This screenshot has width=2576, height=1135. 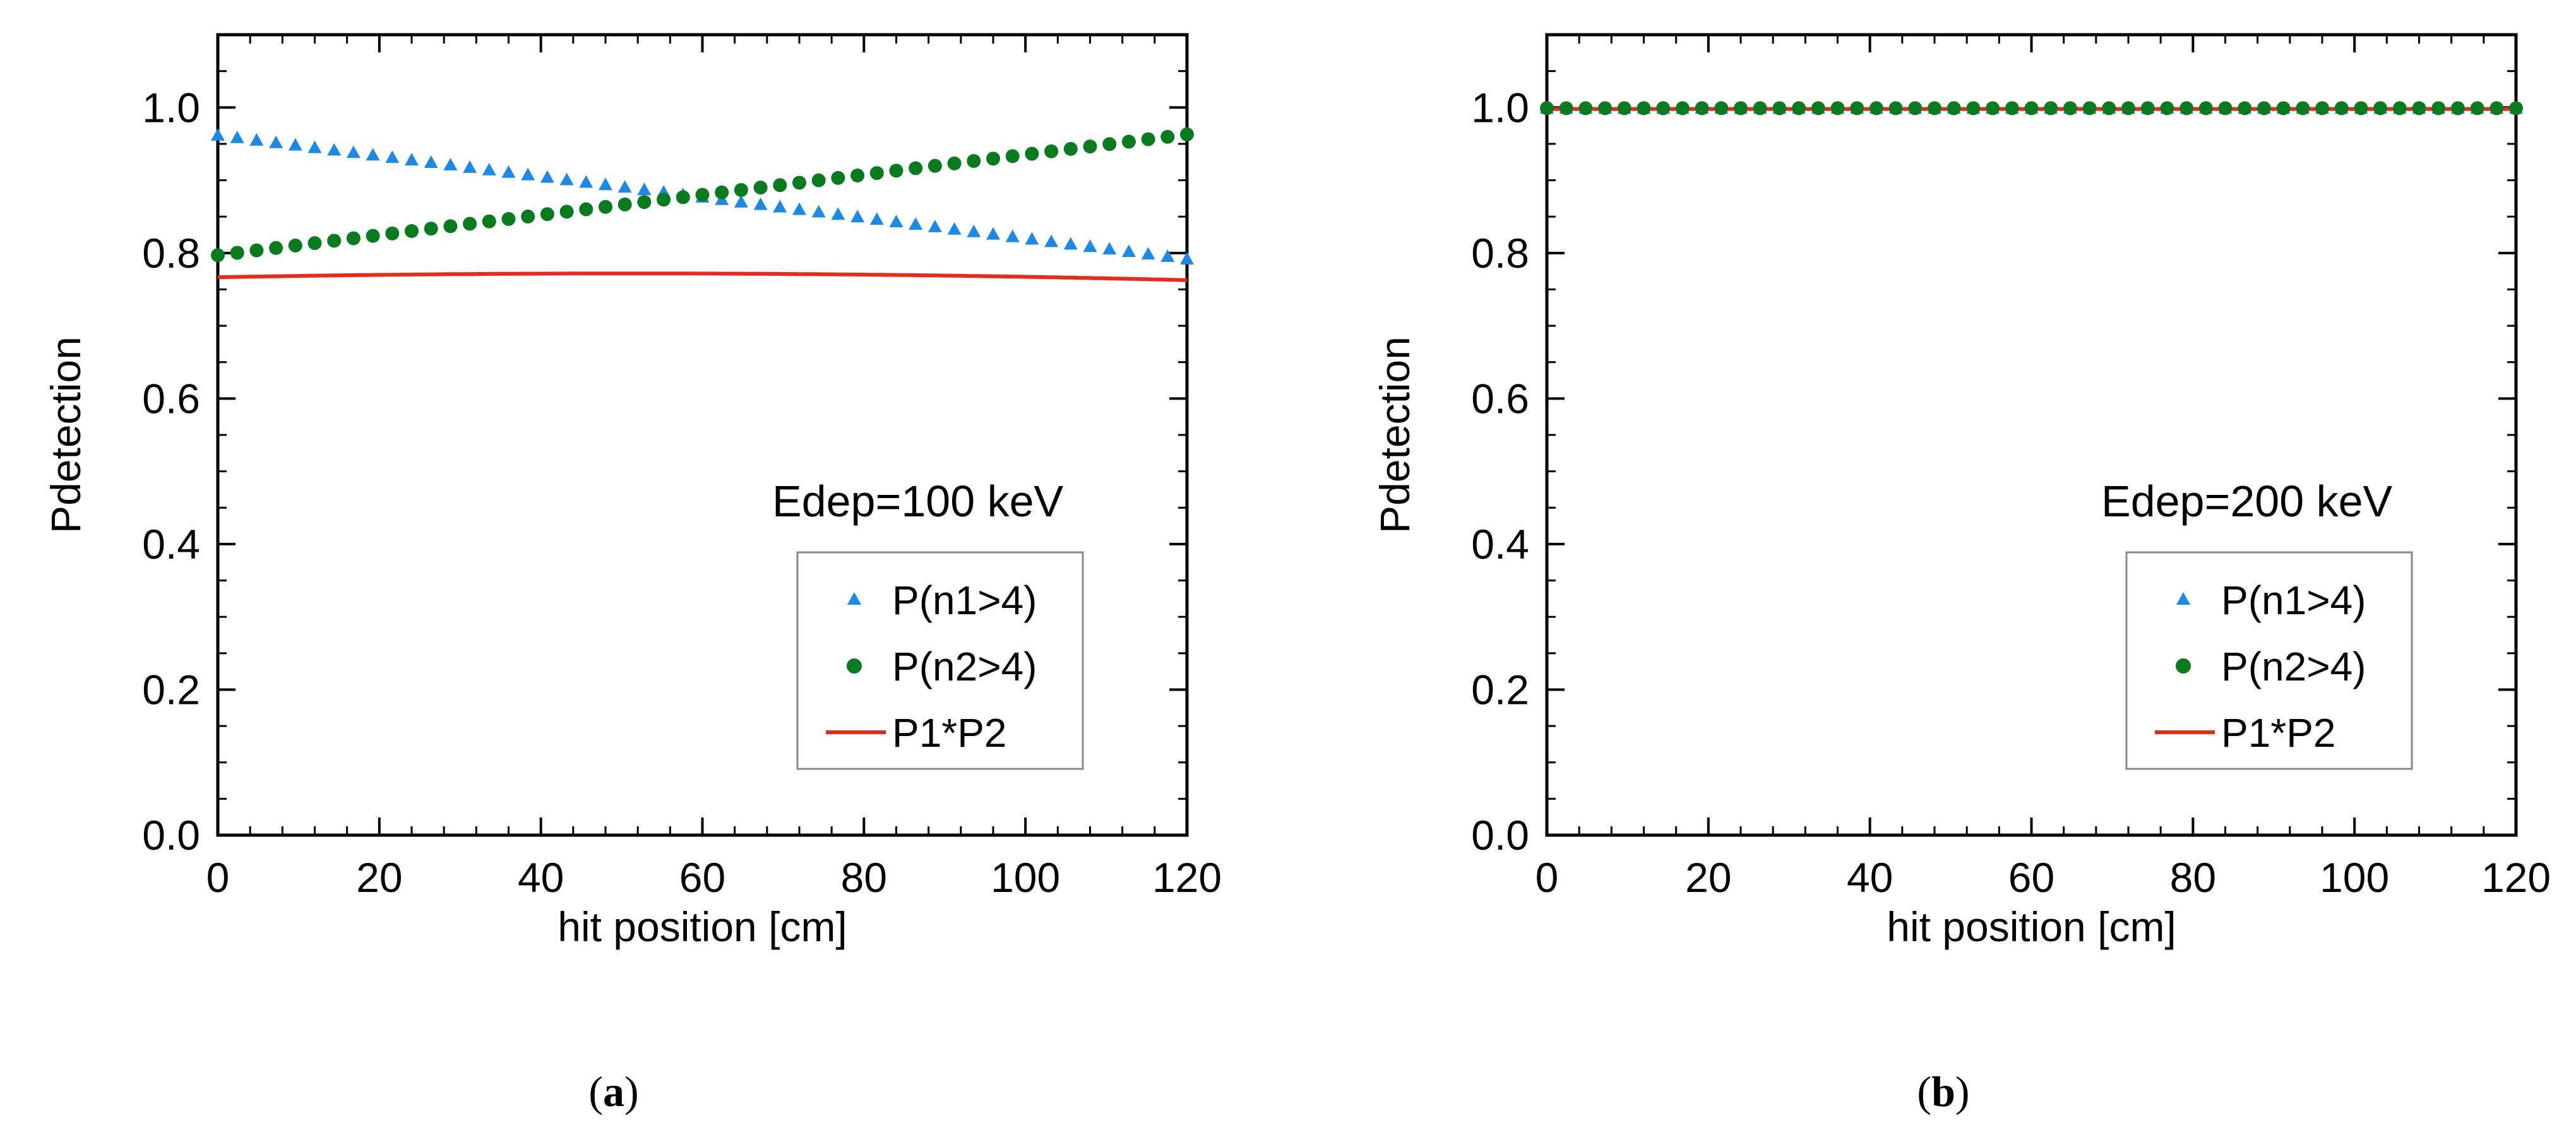 What do you see at coordinates (65, 434) in the screenshot?
I see `y-axis-title: Pdetection` at bounding box center [65, 434].